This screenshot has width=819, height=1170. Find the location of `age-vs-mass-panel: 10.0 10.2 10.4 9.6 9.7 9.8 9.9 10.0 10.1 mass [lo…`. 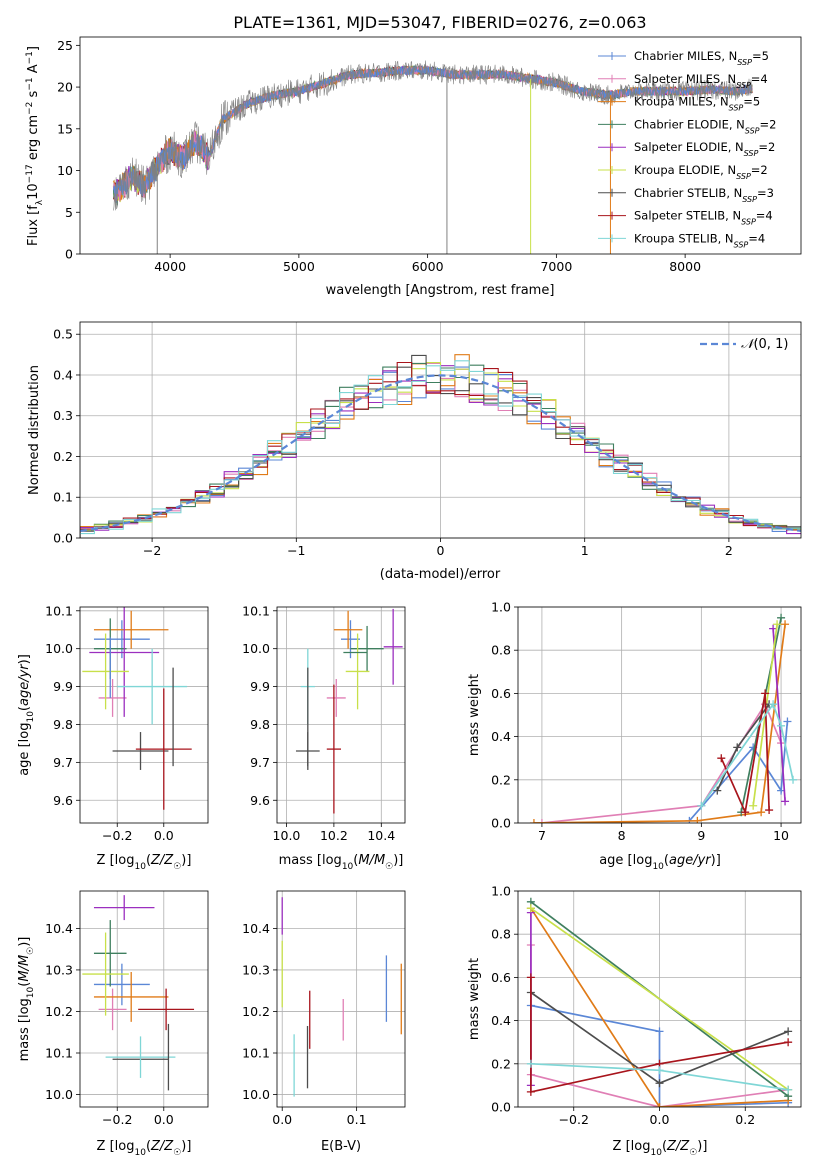

age-vs-mass-panel: 10.0 10.2 10.4 9.6 9.7 9.8 9.9 10.0 10.1 mass [lo… is located at coordinates (324, 737).